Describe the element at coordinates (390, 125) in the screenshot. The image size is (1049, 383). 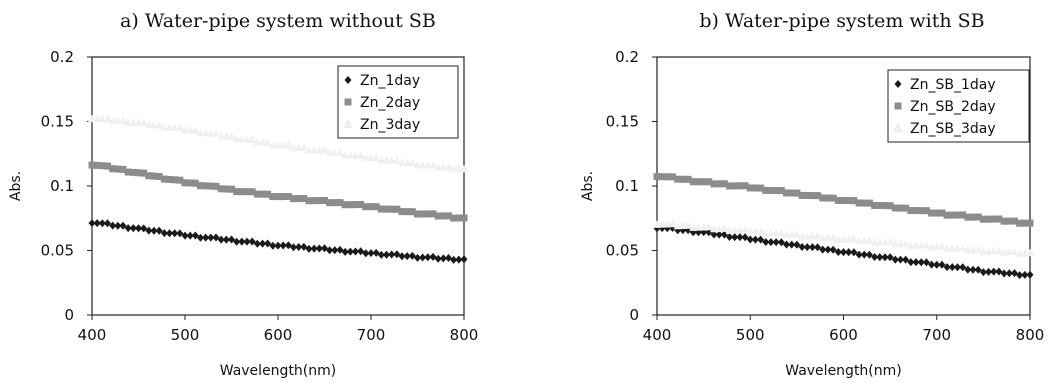
I see `legend-label: Zn_3day` at that location.